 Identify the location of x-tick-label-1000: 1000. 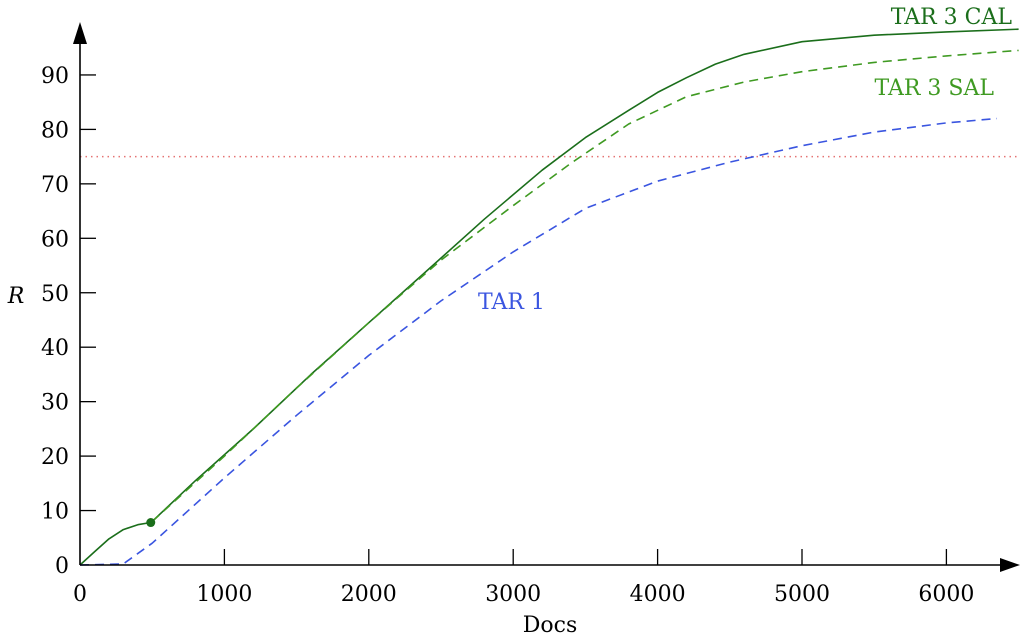
(224, 594).